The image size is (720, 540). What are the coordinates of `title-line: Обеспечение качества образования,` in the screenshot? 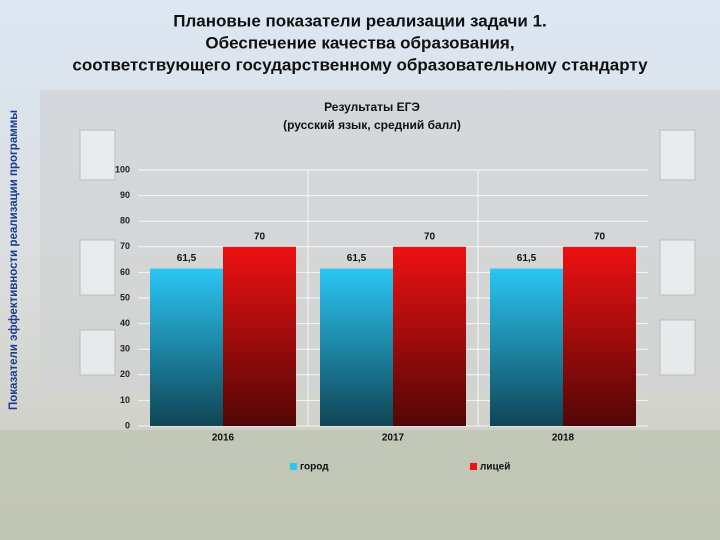 It's located at (359, 42).